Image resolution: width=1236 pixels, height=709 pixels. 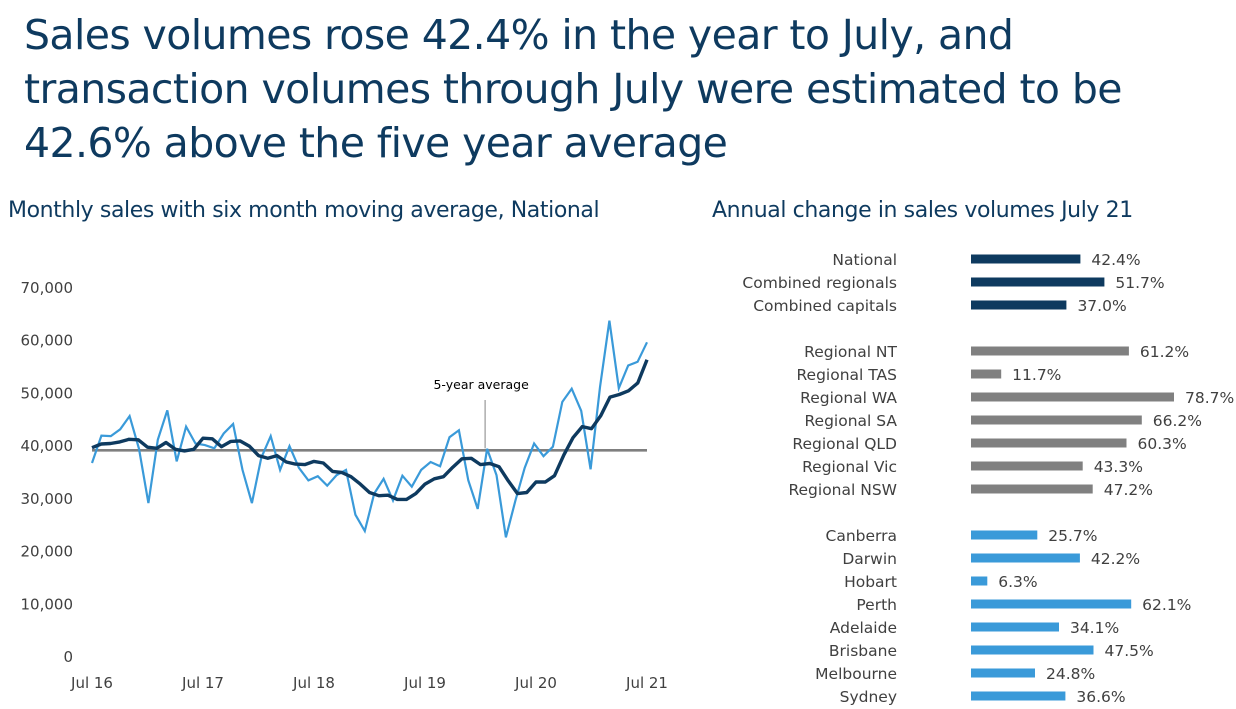 I want to click on y-tick-label: 70,000, so click(x=47, y=288).